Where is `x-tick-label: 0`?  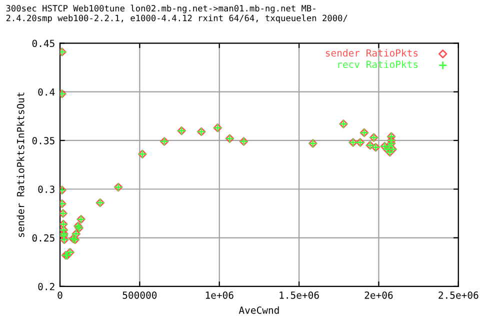 x-tick-label: 0 is located at coordinates (60, 295).